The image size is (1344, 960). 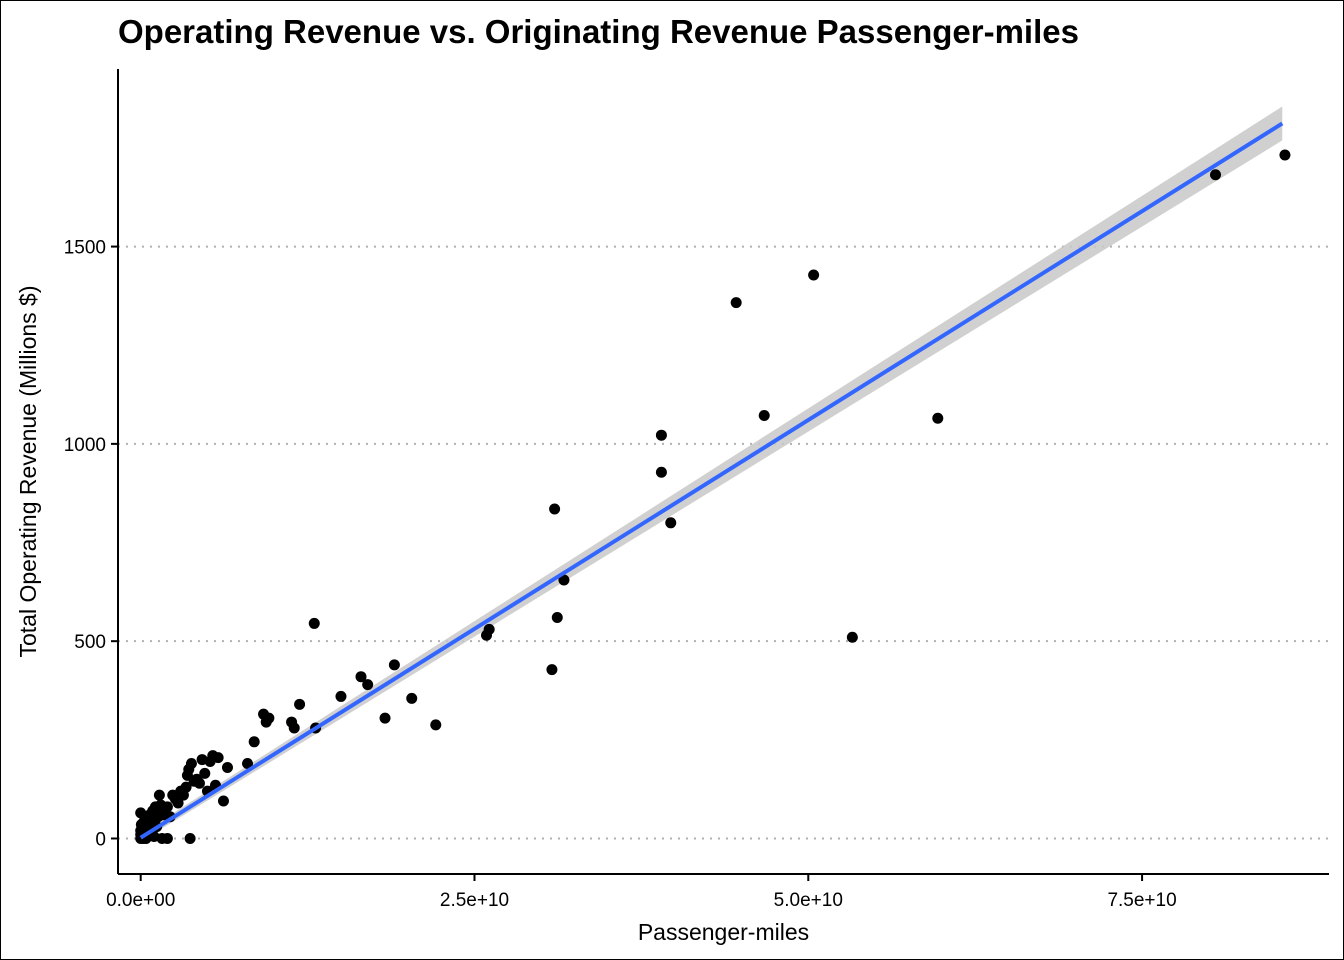 I want to click on y-axis-ticks: 0 500 1000 1500, so click(x=91, y=544).